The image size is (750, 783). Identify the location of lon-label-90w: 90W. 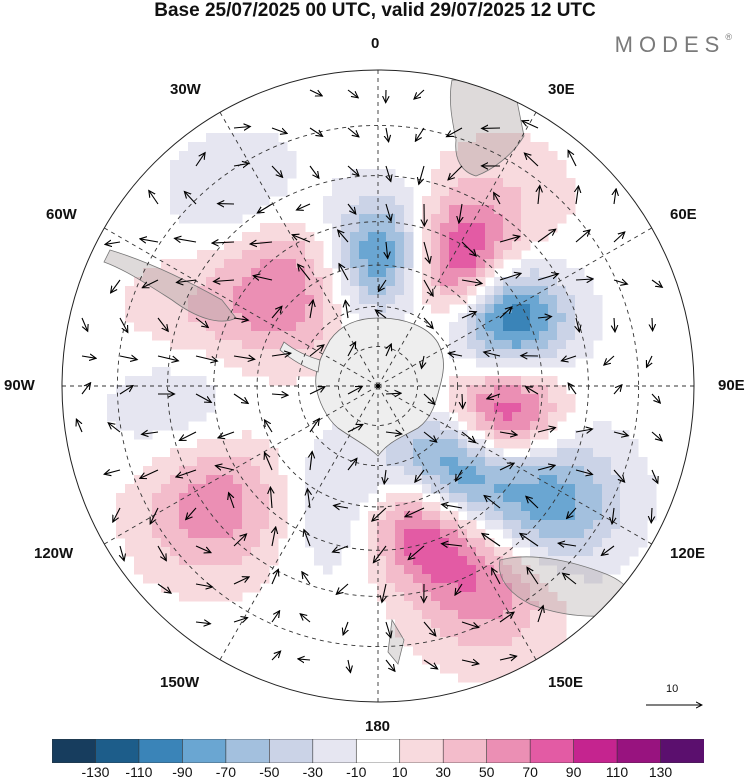
(19, 385).